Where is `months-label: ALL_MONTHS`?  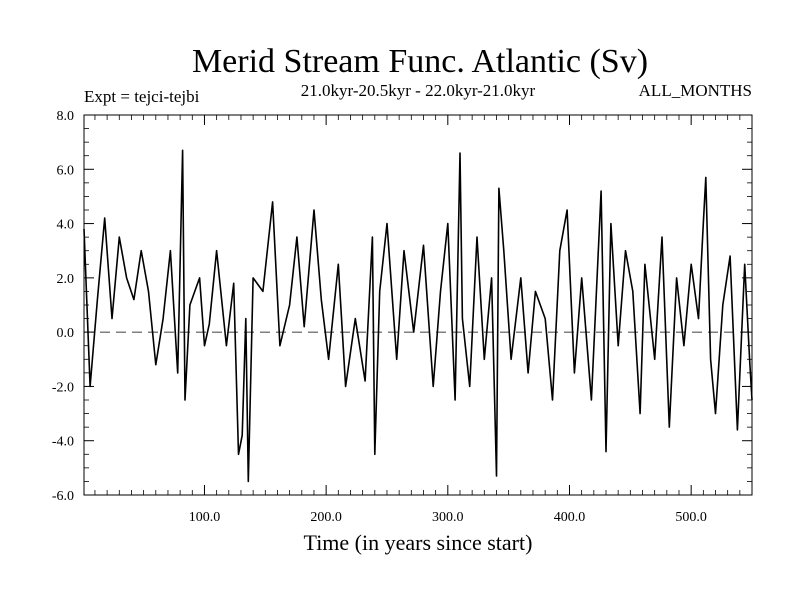 months-label: ALL_MONTHS is located at coordinates (695, 90).